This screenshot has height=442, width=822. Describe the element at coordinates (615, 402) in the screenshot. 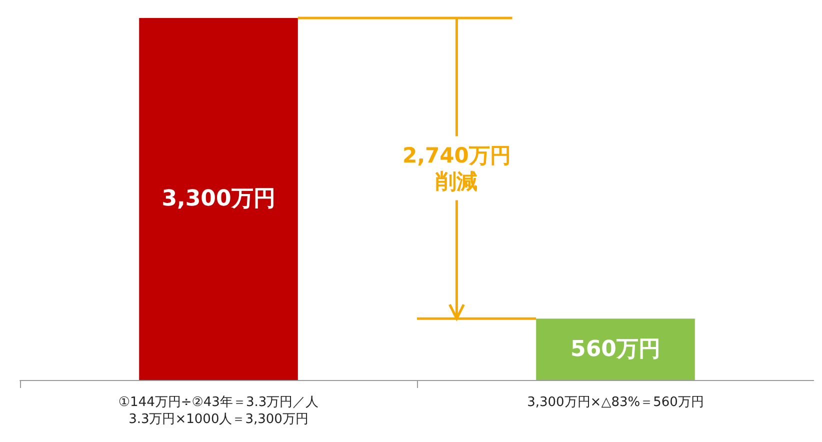

I see `x-tick-label: 3,300万円×△83%＝560万円` at that location.